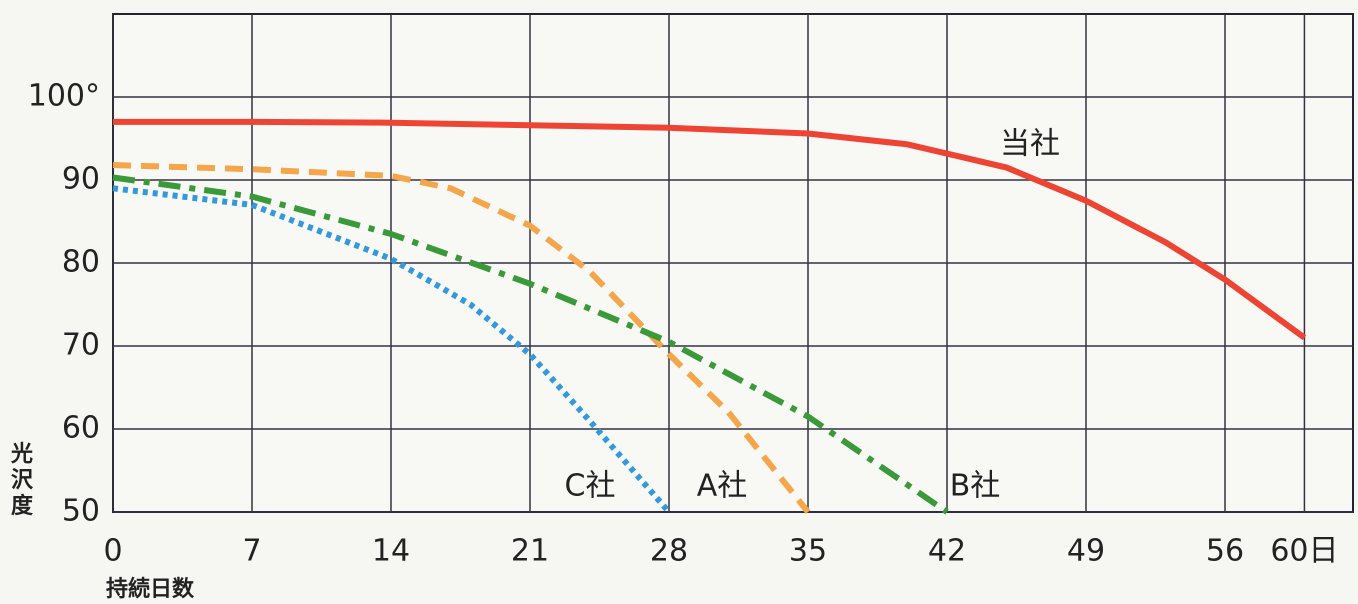 Image resolution: width=1358 pixels, height=604 pixels. What do you see at coordinates (150, 589) in the screenshot?
I see `x-axis-label: 持続日数` at bounding box center [150, 589].